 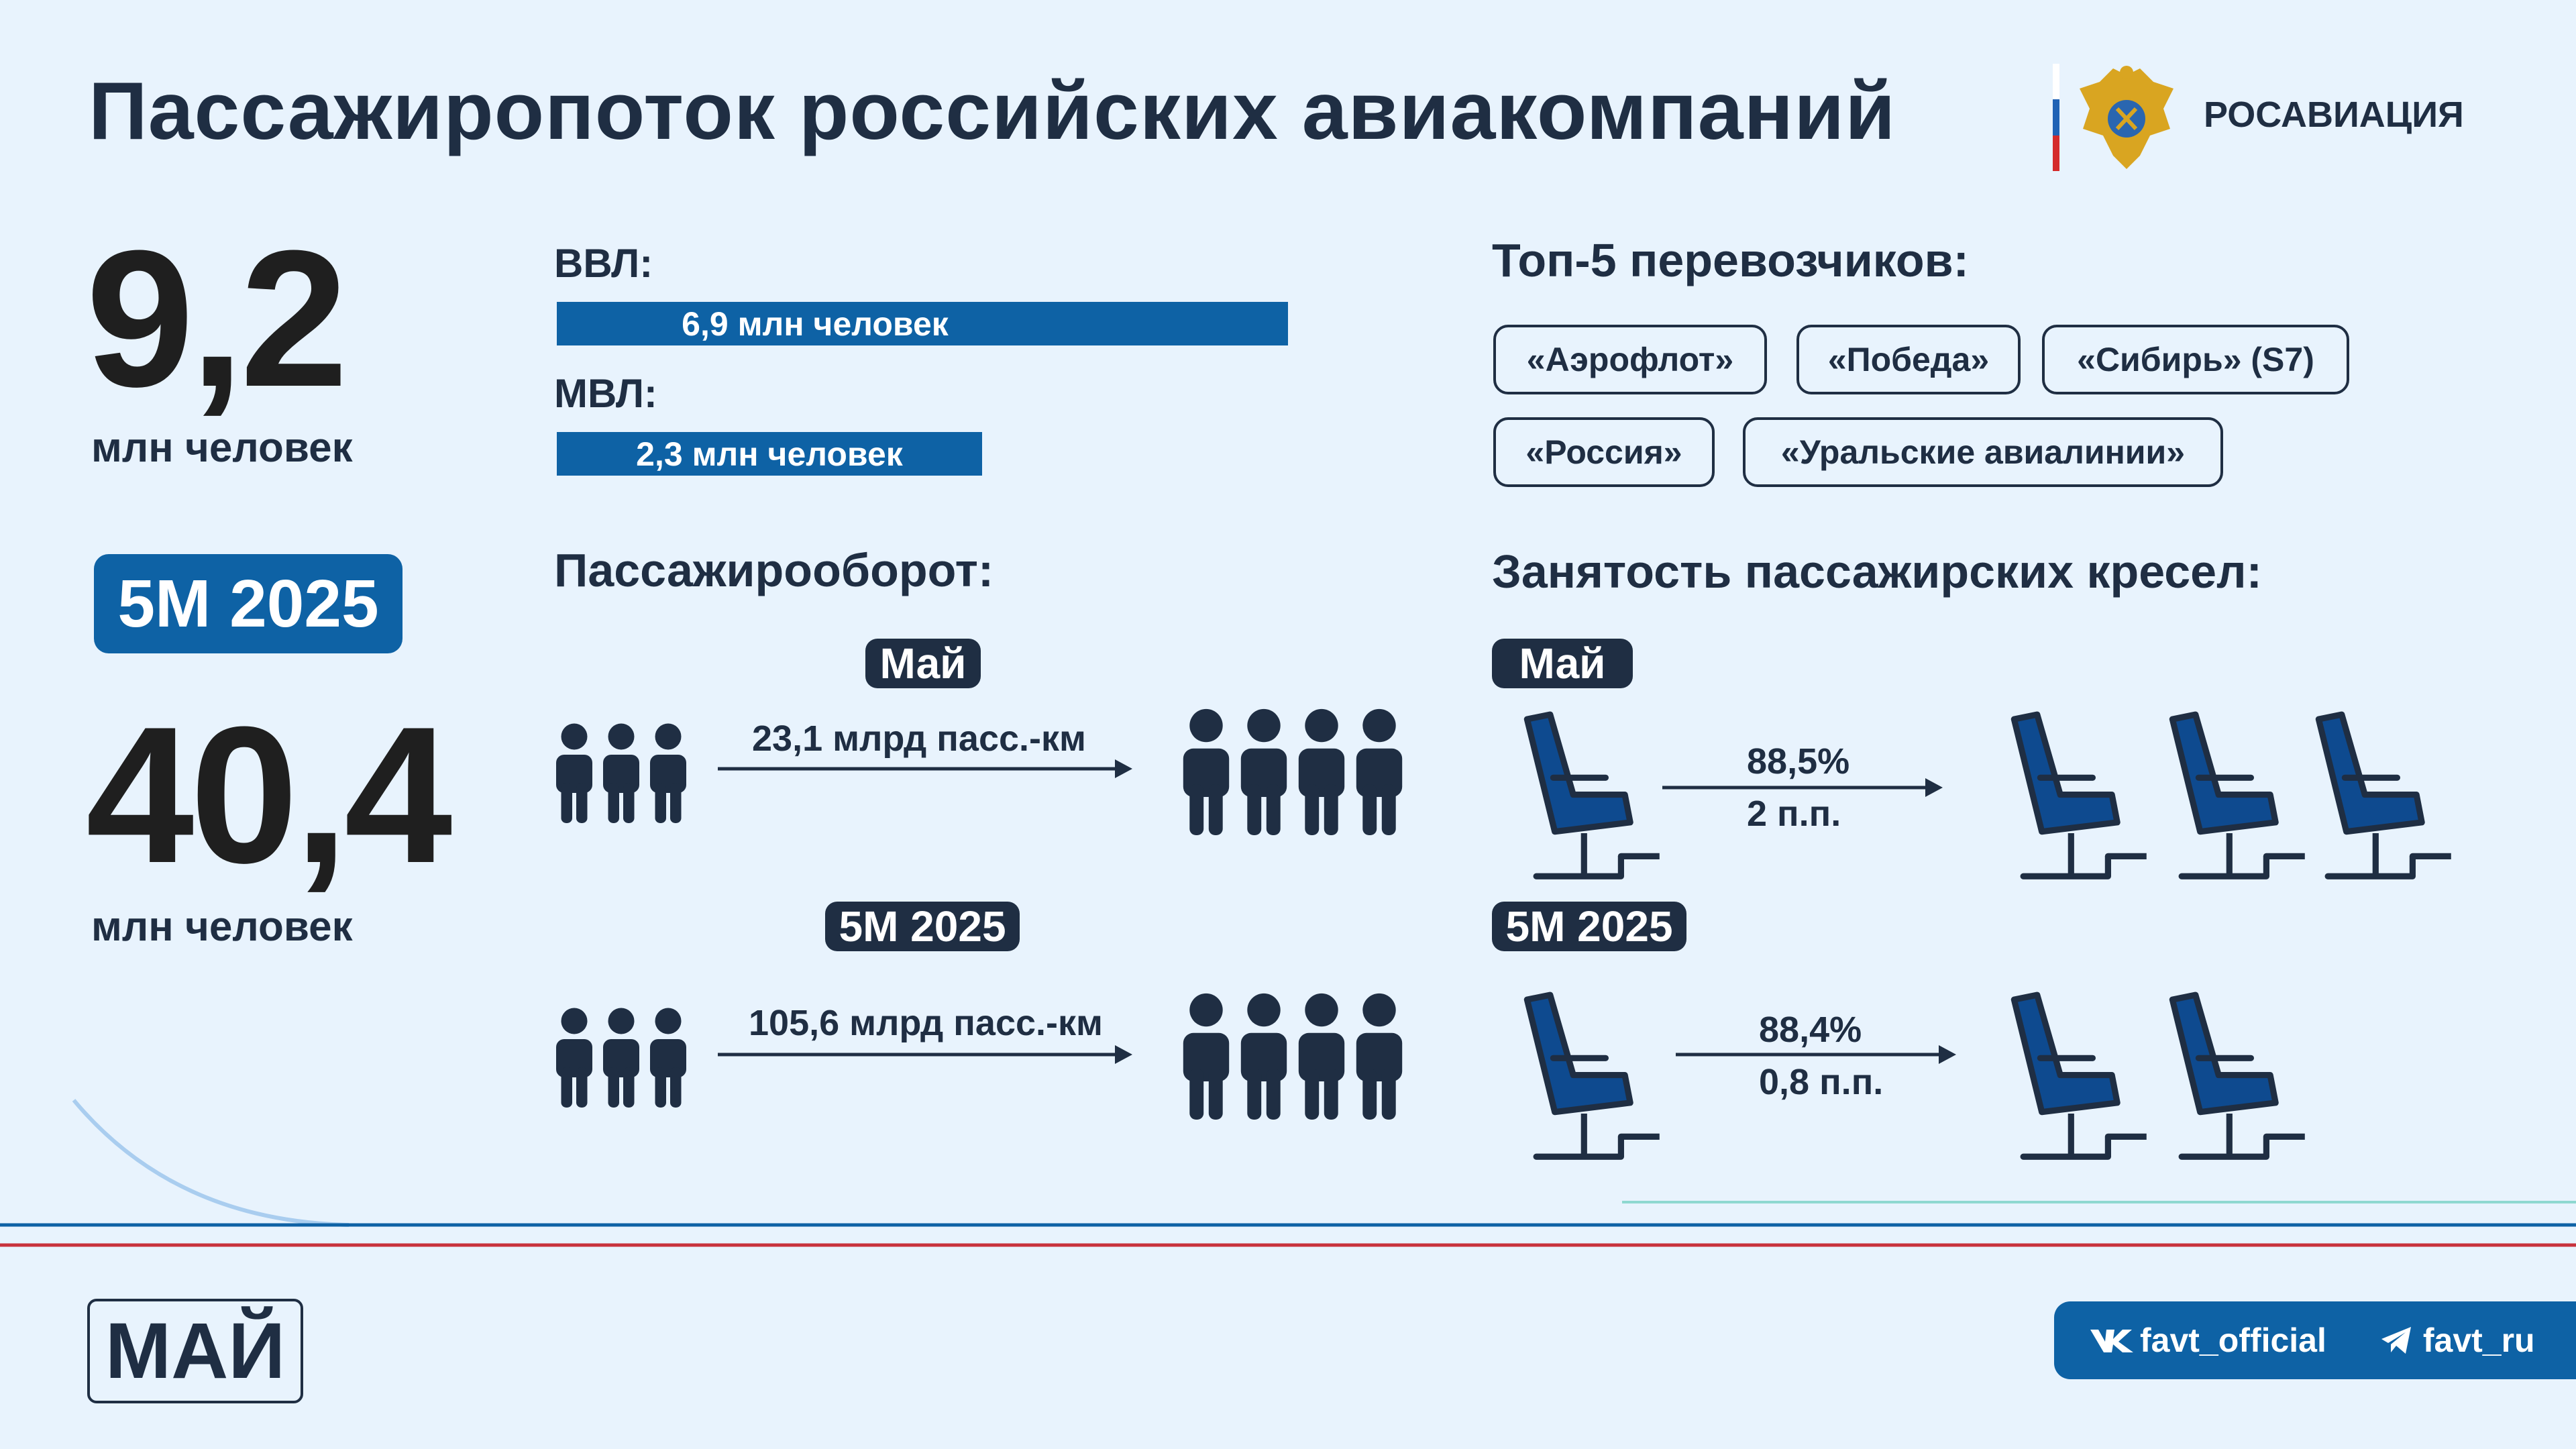 What do you see at coordinates (2396, 1340) in the screenshot?
I see `telegram-icon` at bounding box center [2396, 1340].